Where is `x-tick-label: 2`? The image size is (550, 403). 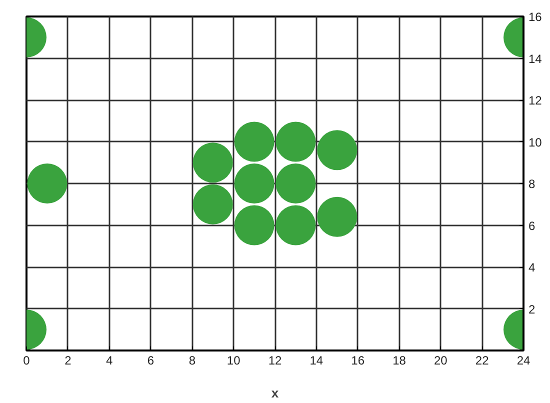 x-tick-label: 2 is located at coordinates (68, 361).